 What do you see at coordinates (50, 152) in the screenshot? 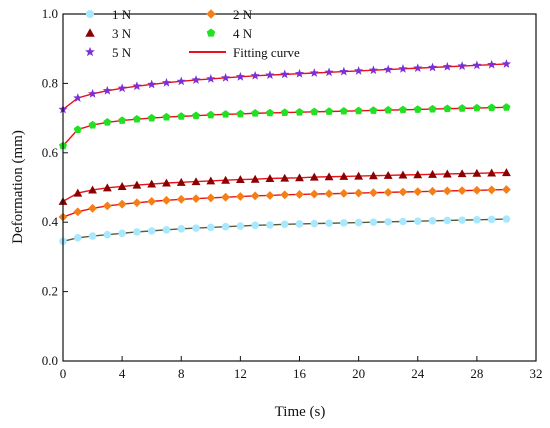
I see `y-tick-label: 0.6` at bounding box center [50, 152].